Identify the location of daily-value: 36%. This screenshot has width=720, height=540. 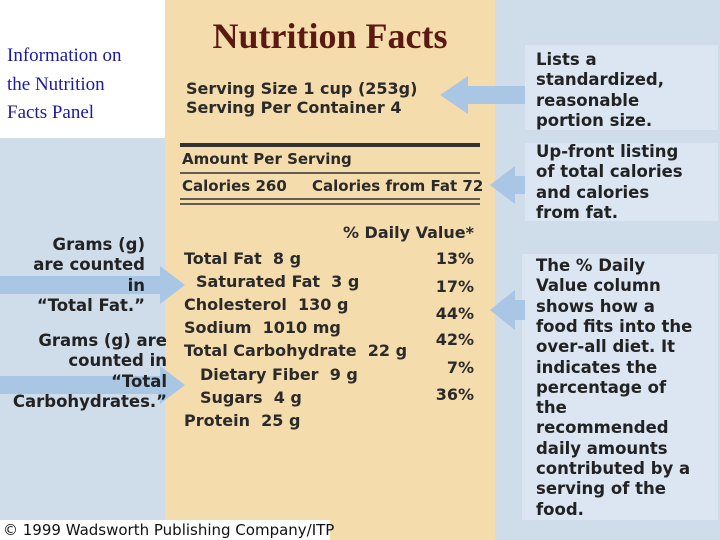
(454, 394).